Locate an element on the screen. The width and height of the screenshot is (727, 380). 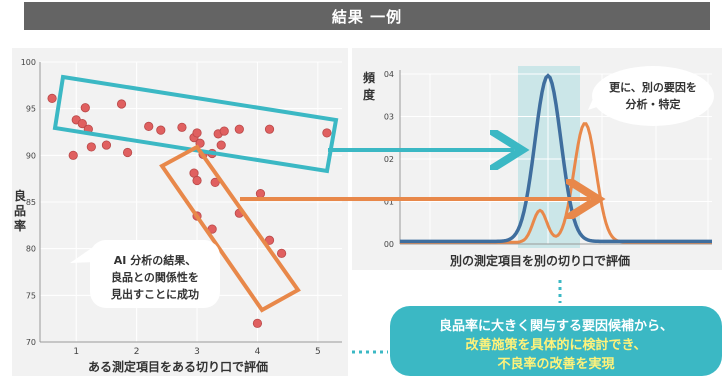
scatter-callout is located at coordinates (155, 274).